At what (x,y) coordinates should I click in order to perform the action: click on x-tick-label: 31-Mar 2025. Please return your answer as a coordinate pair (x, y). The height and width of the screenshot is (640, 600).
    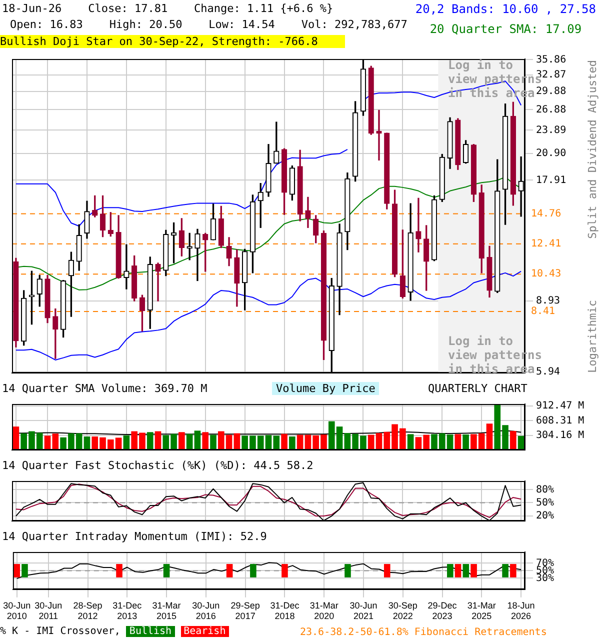
    Looking at the image, I should click on (481, 611).